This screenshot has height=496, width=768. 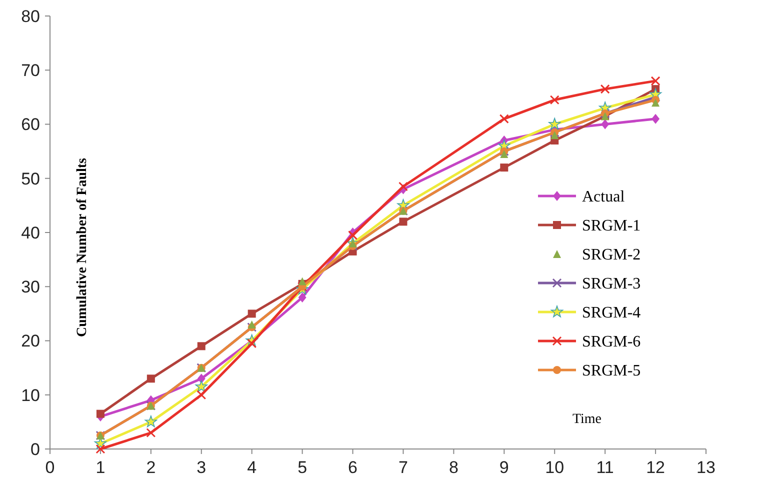 What do you see at coordinates (611, 371) in the screenshot?
I see `legend-label: SRGM-5` at bounding box center [611, 371].